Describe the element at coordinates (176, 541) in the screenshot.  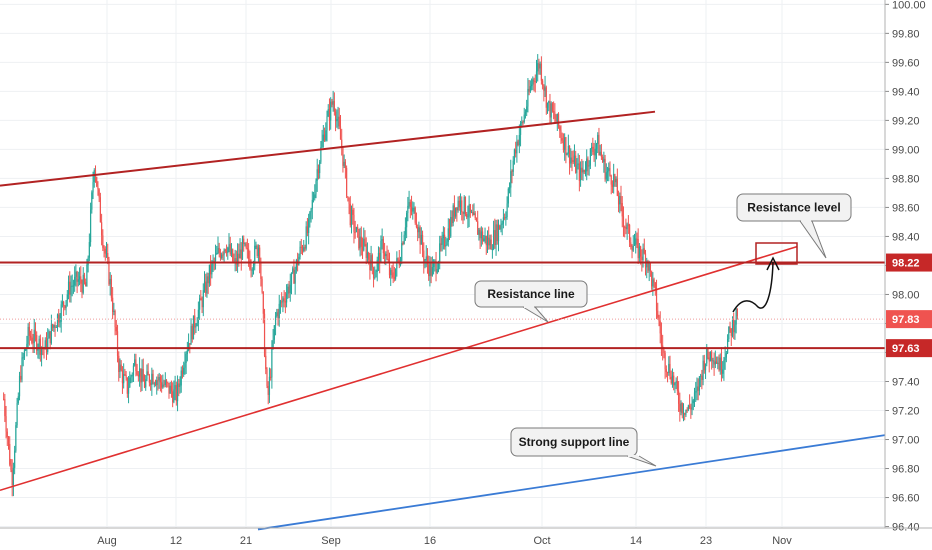
I see `x-tick-label: 12` at that location.